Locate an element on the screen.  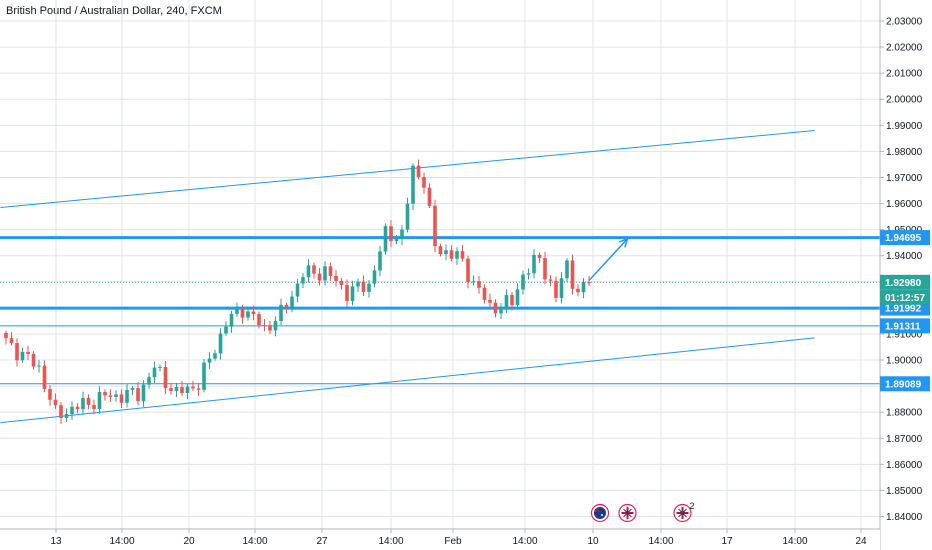
price-tick-label: 1.96000 is located at coordinates (904, 204).